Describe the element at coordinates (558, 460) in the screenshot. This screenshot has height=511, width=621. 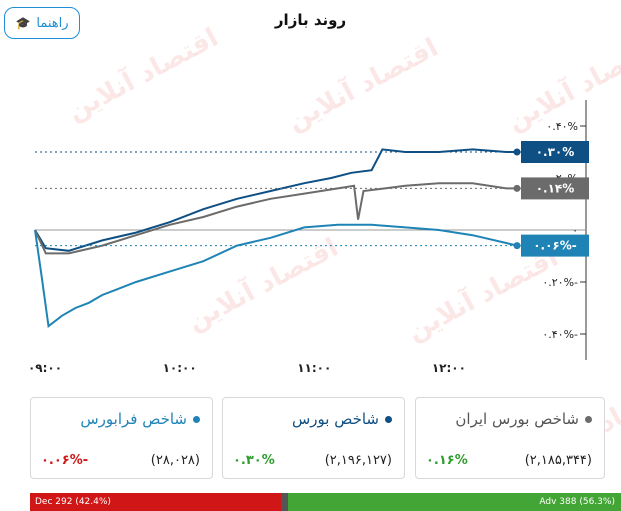
I see `index-card-value: (۲,۱۸۵,۳۴۴)` at that location.